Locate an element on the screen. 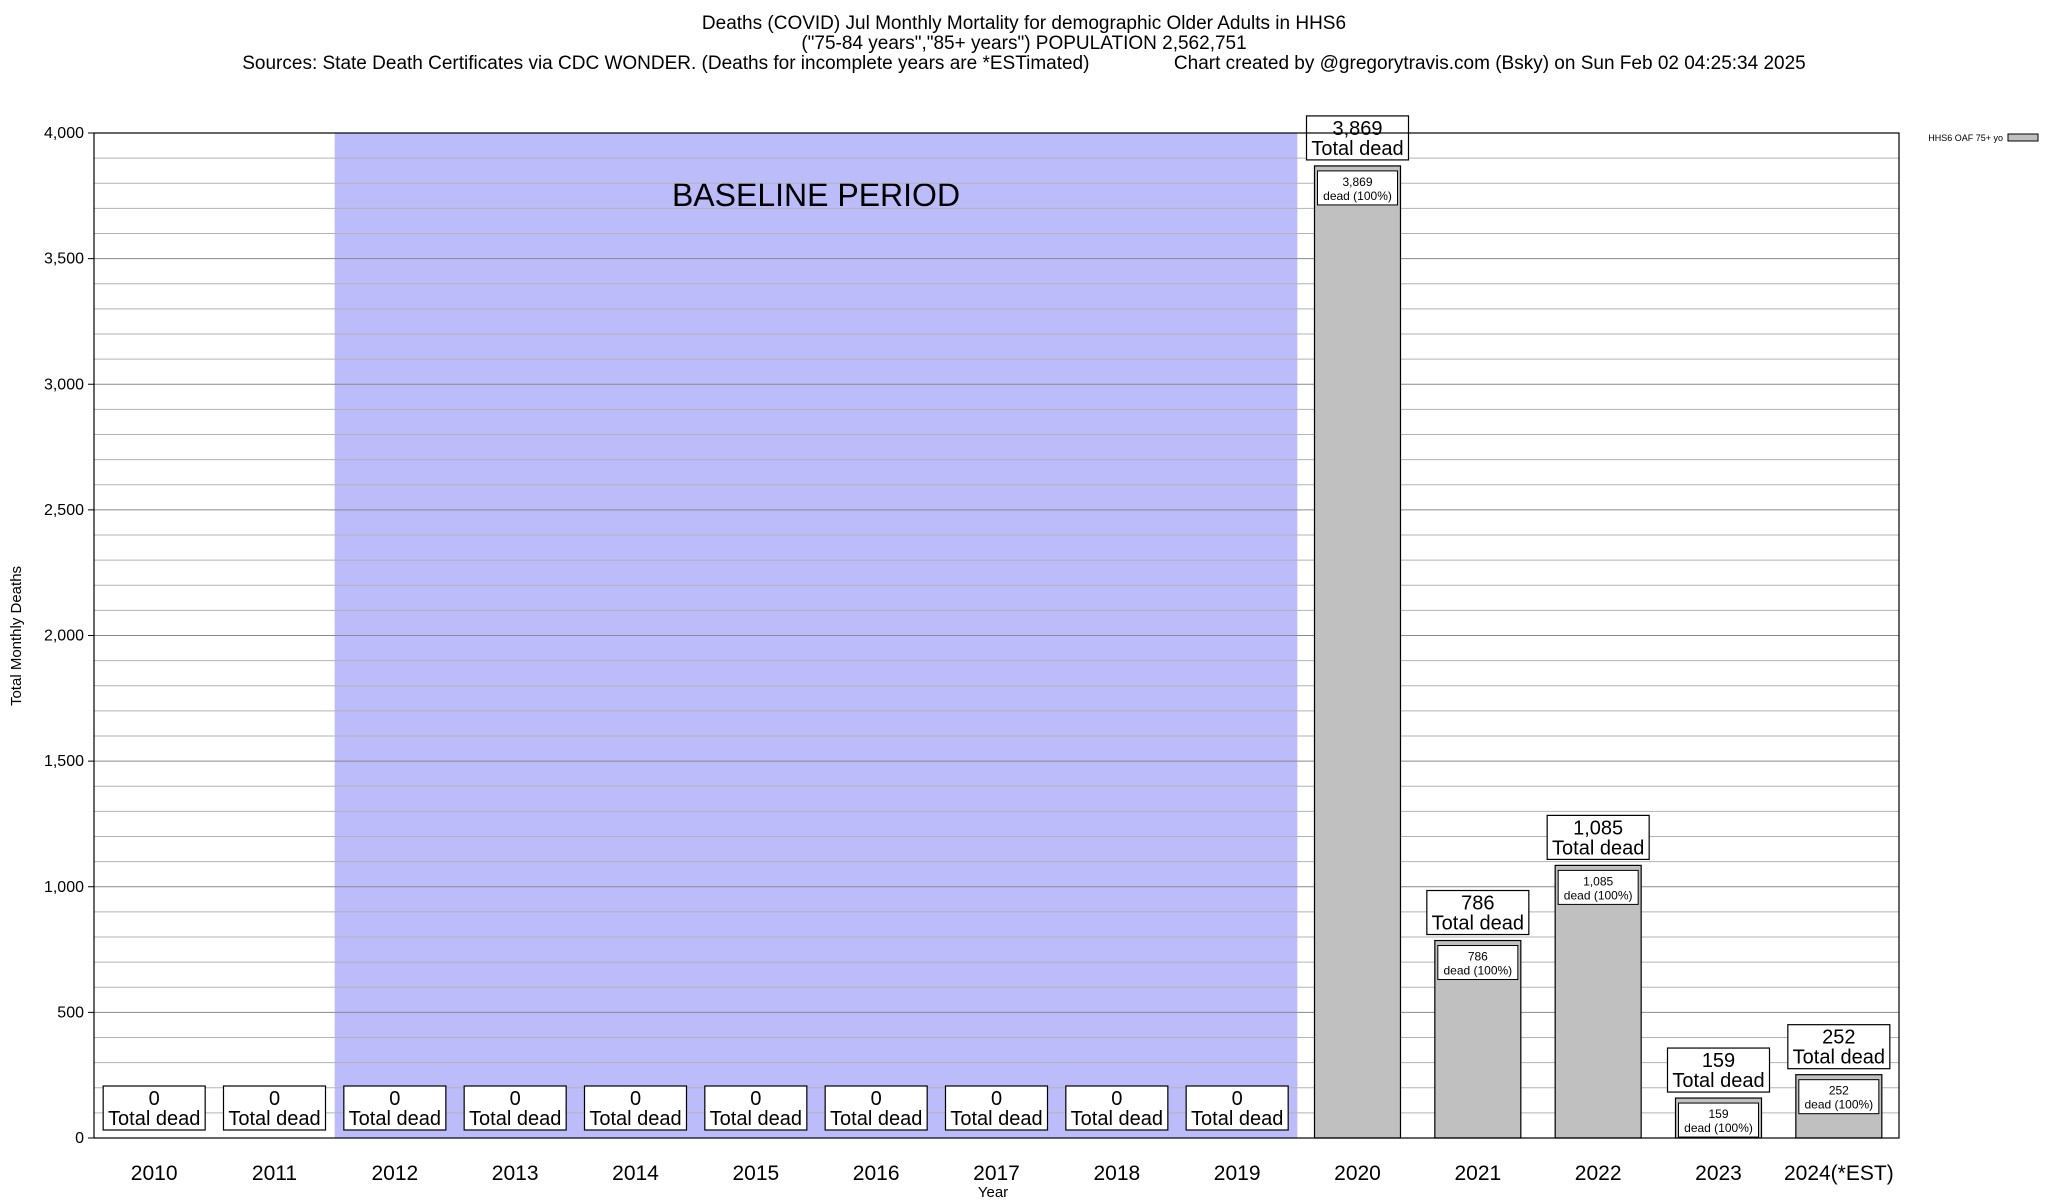 The width and height of the screenshot is (2048, 1200). x-tick-label: 2017 is located at coordinates (996, 1173).